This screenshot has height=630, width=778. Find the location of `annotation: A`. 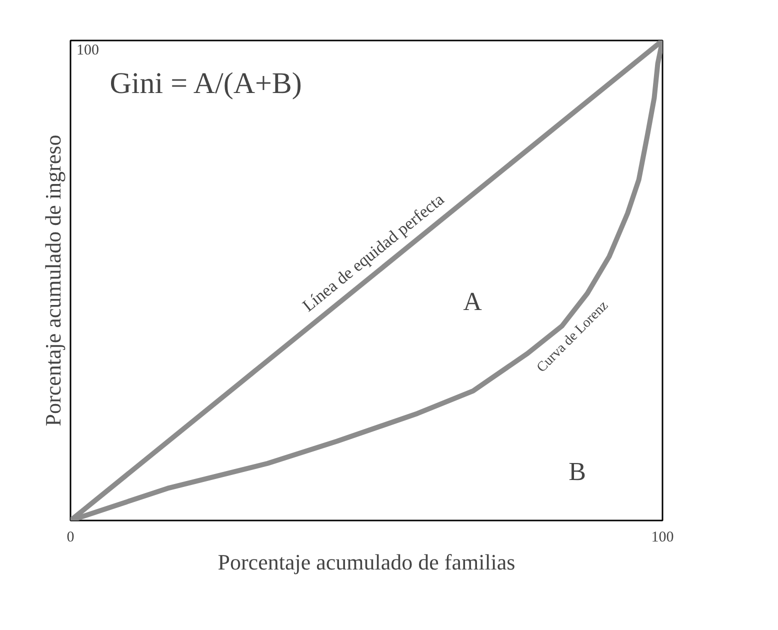

annotation: A is located at coordinates (472, 301).